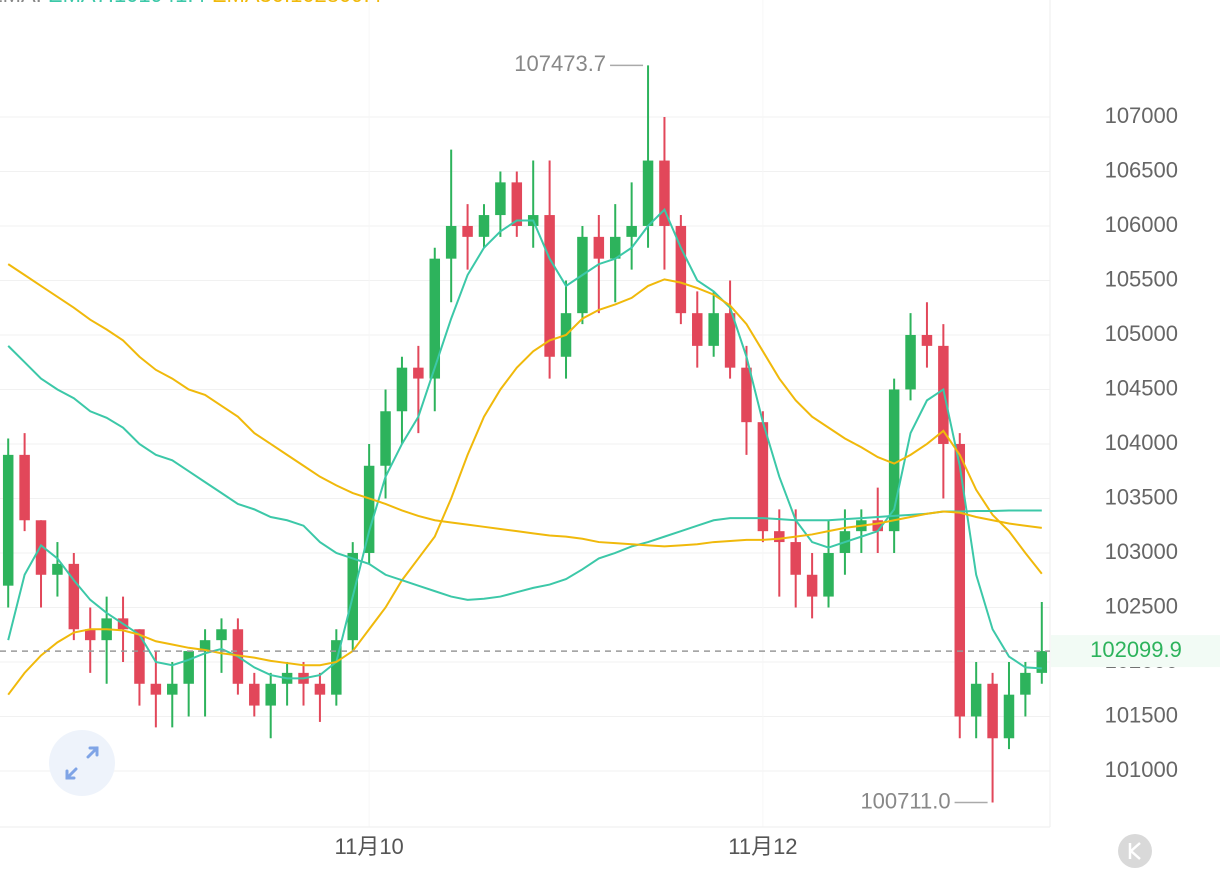 This screenshot has height=882, width=1220. Describe the element at coordinates (762, 846) in the screenshot. I see `x-tick-label: 11月12` at that location.